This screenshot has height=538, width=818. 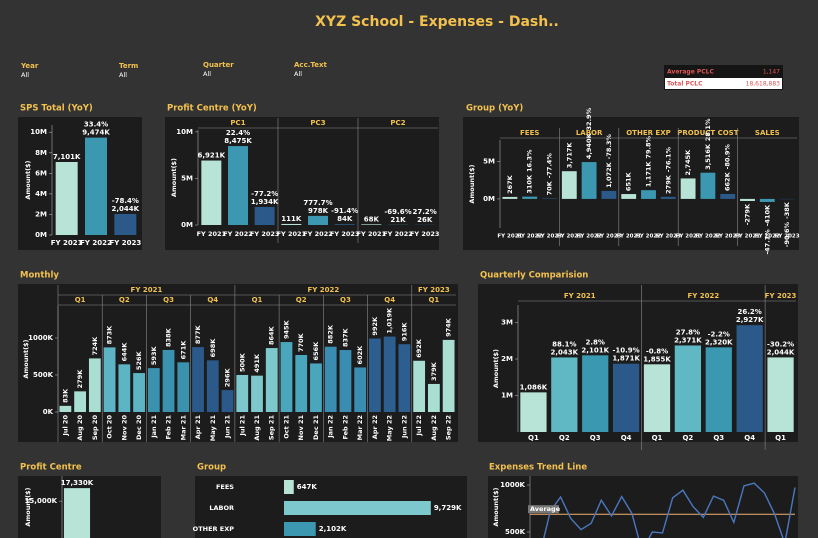 What do you see at coordinates (609, 174) in the screenshot?
I see `value-label: 1,072K` at bounding box center [609, 174].